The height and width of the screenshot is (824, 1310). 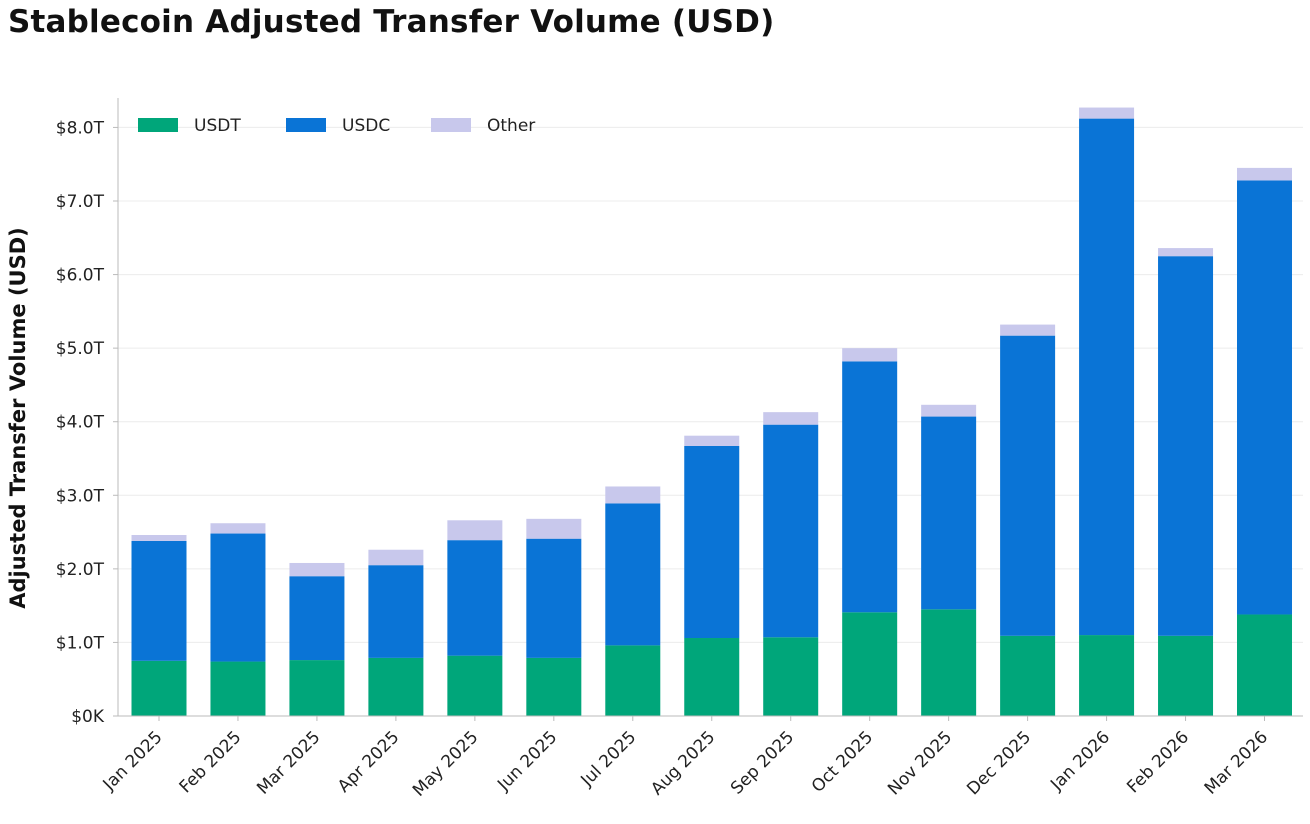 What do you see at coordinates (80, 349) in the screenshot?
I see `y-tick-label: $5.0T` at bounding box center [80, 349].